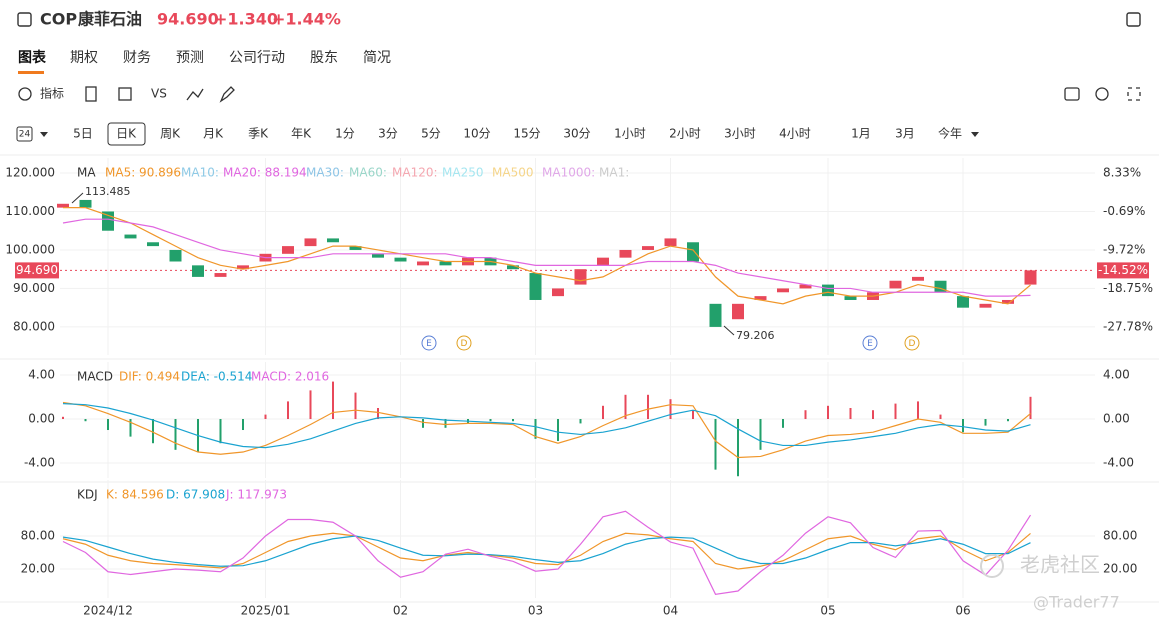 The width and height of the screenshot is (1159, 629). Describe the element at coordinates (1116, 374) in the screenshot. I see `y2-tick-label: 4.00` at that location.